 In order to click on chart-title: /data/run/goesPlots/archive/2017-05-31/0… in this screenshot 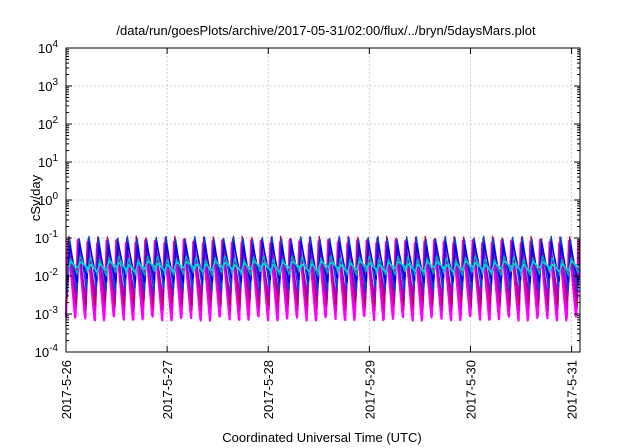, I will do `click(326, 30)`.